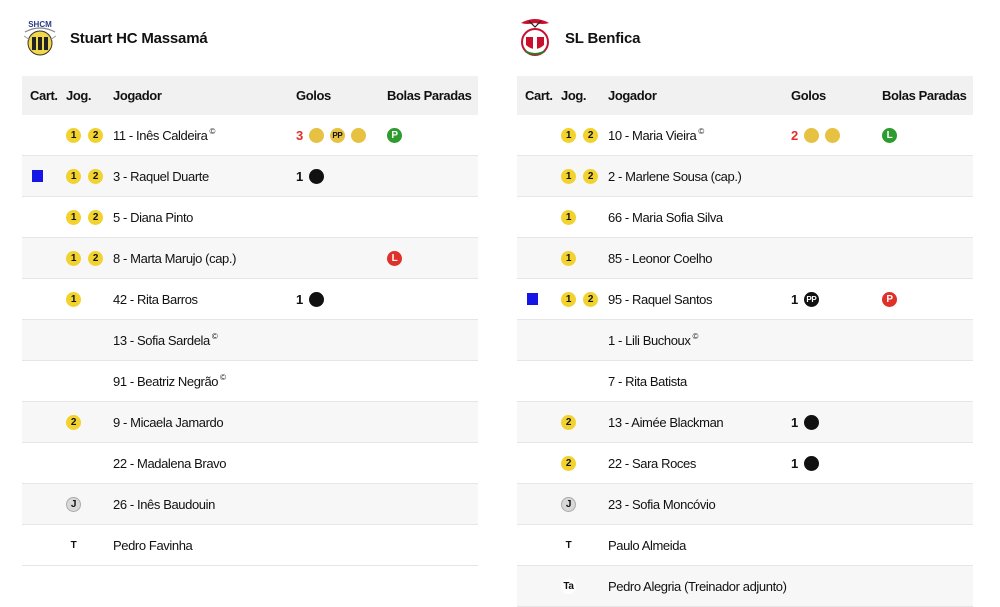 The width and height of the screenshot is (1000, 607). Describe the element at coordinates (161, 176) in the screenshot. I see `player-name: 3 - Raquel Duarte` at that location.